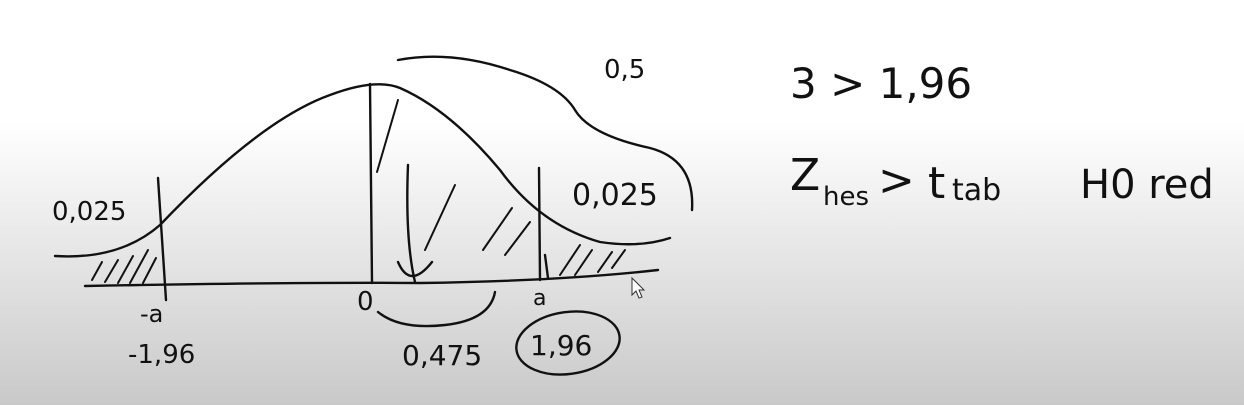 This screenshot has width=1244, height=405. Describe the element at coordinates (371, 183) in the screenshot. I see `mean-line` at that location.